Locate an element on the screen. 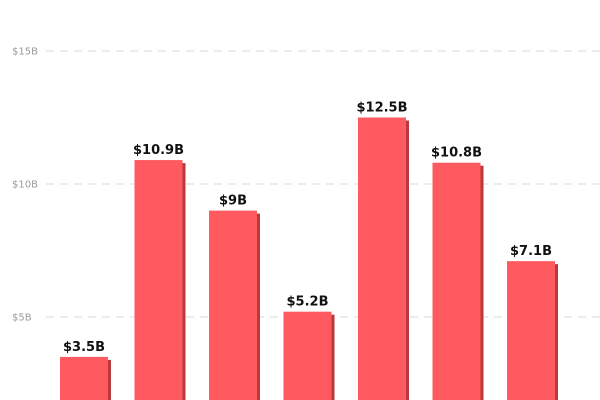 The image size is (600, 400). bar-value-label: $3.5B is located at coordinates (84, 347).